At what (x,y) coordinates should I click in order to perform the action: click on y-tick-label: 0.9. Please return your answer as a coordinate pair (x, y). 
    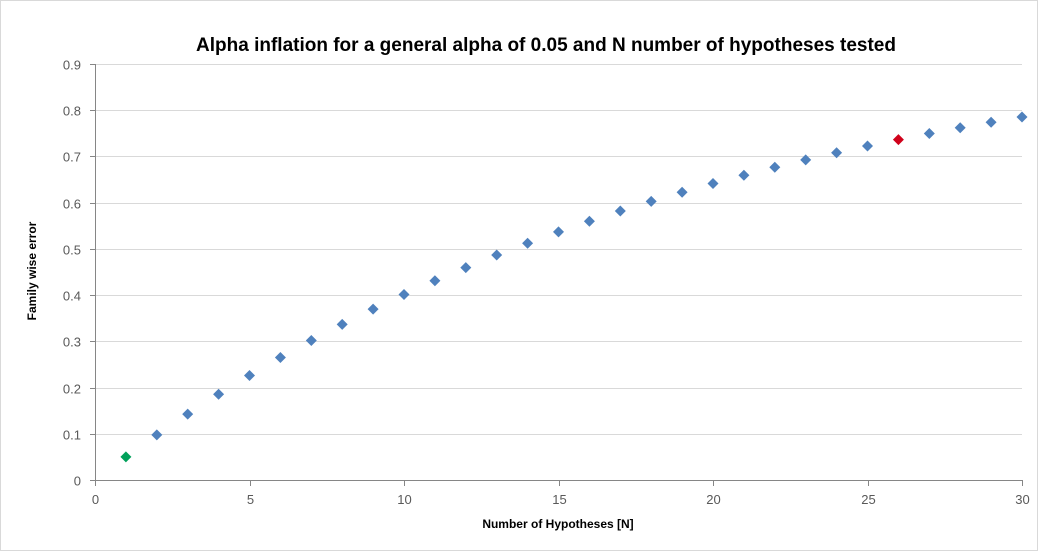
    Looking at the image, I should click on (72, 65).